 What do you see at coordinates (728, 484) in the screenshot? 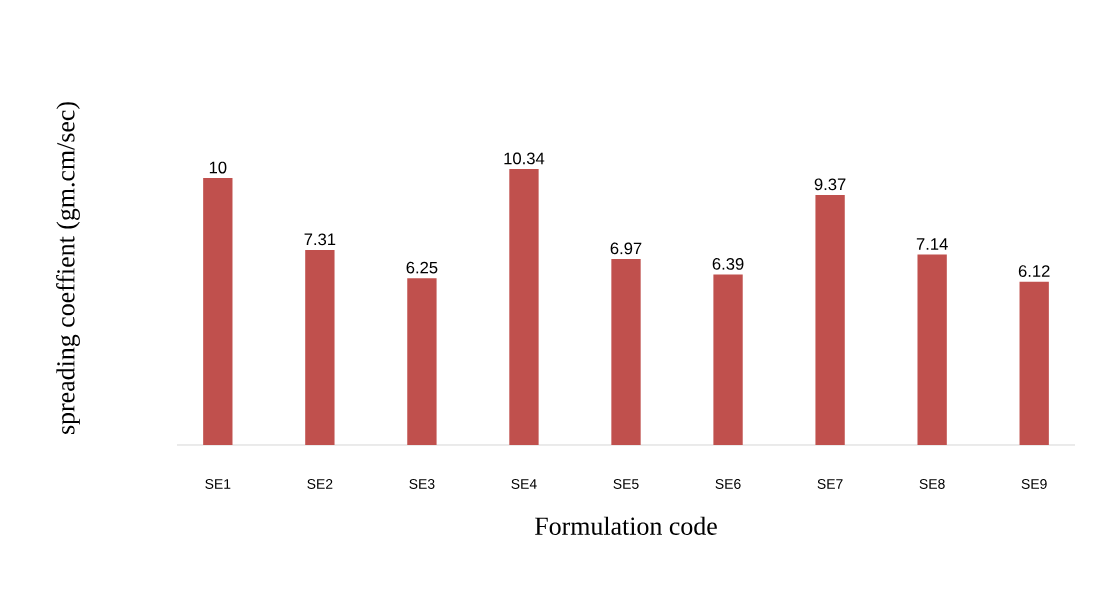
I see `x-tick-label: SE6` at bounding box center [728, 484].